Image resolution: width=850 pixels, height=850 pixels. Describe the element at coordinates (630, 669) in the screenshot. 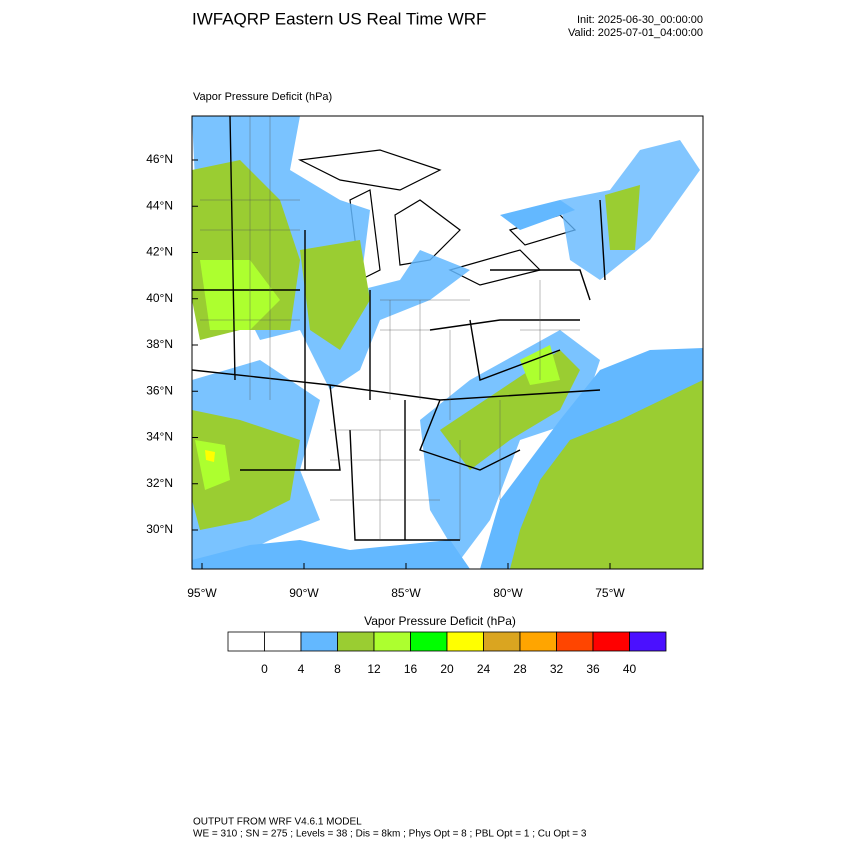

I see `colorbar-label: 40` at that location.